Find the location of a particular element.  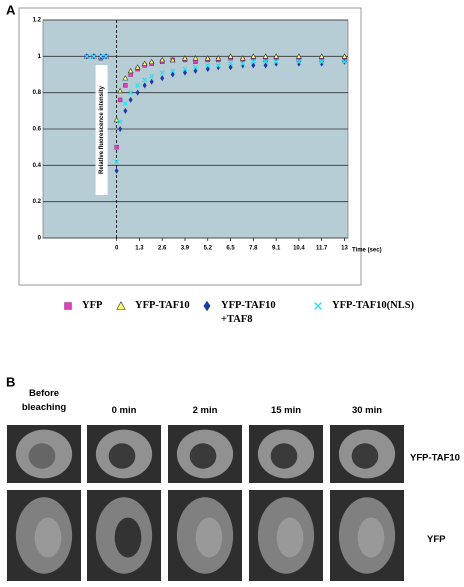

x-axis-label: Time (sec) is located at coordinates (367, 251).